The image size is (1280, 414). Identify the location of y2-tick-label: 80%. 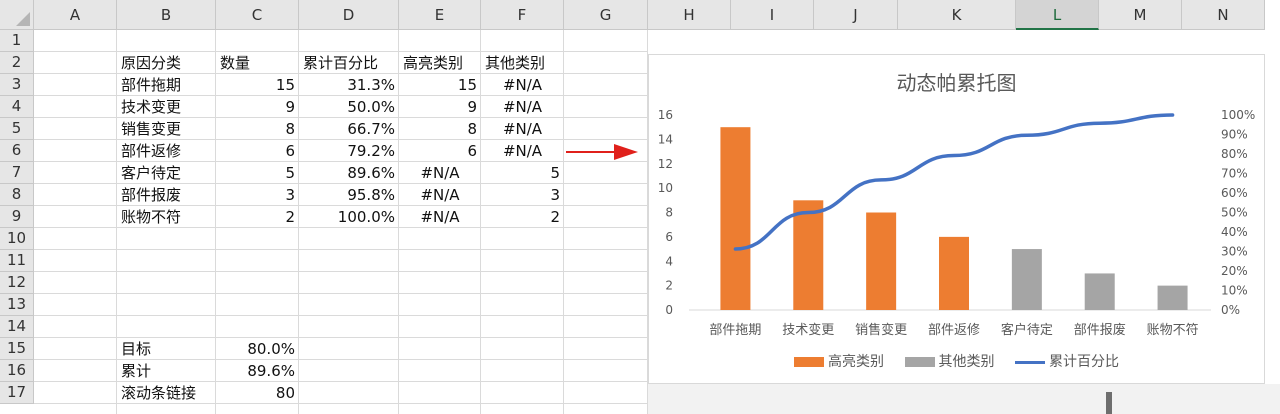
(1234, 154).